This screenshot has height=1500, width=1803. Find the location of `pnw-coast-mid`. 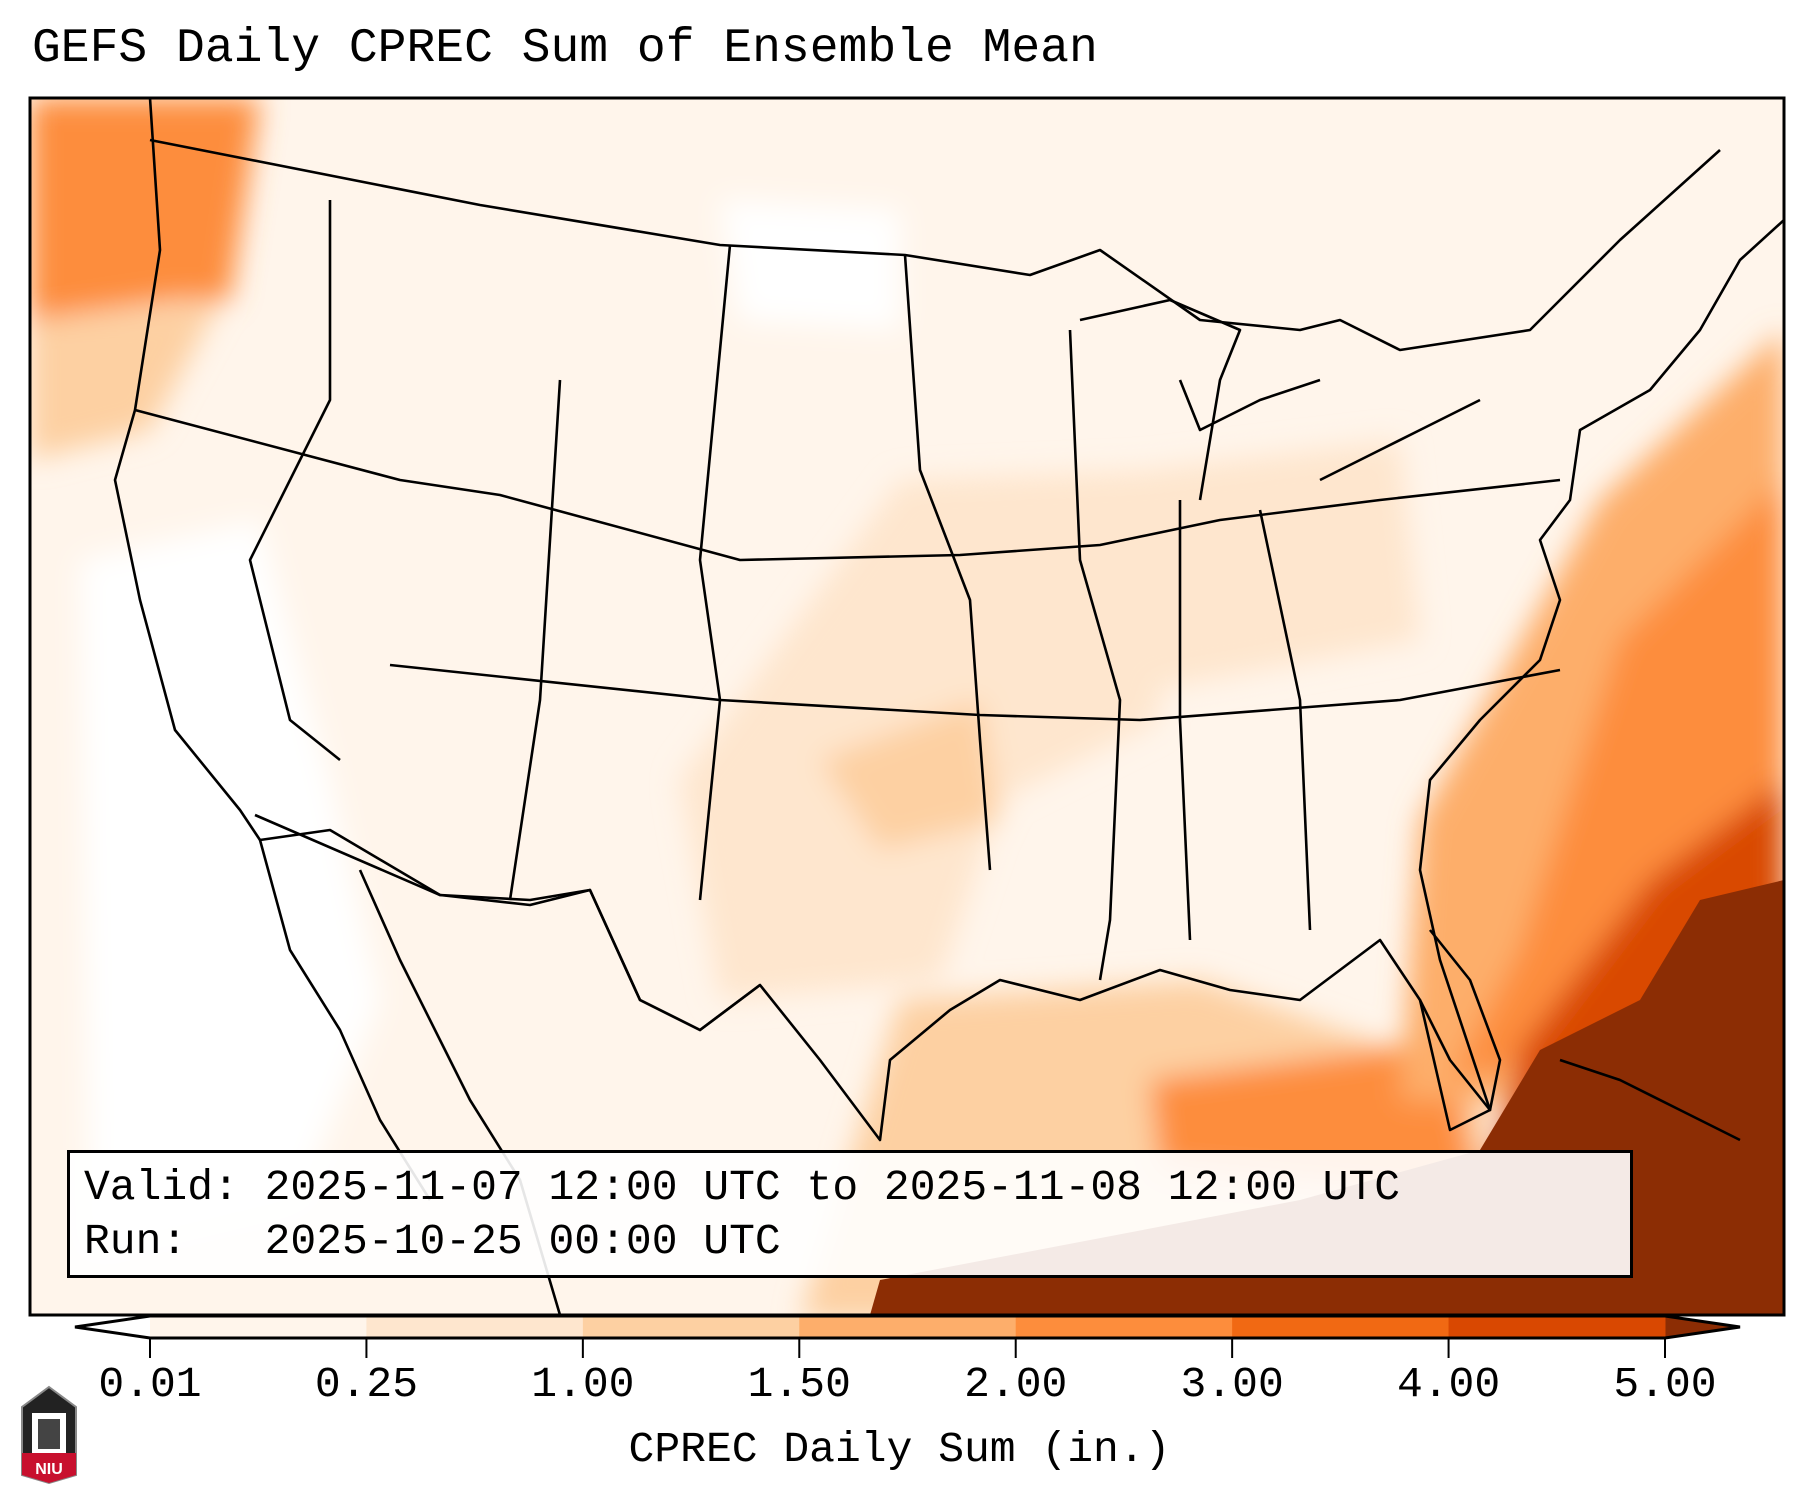

pnw-coast-mid is located at coordinates (125, 380).